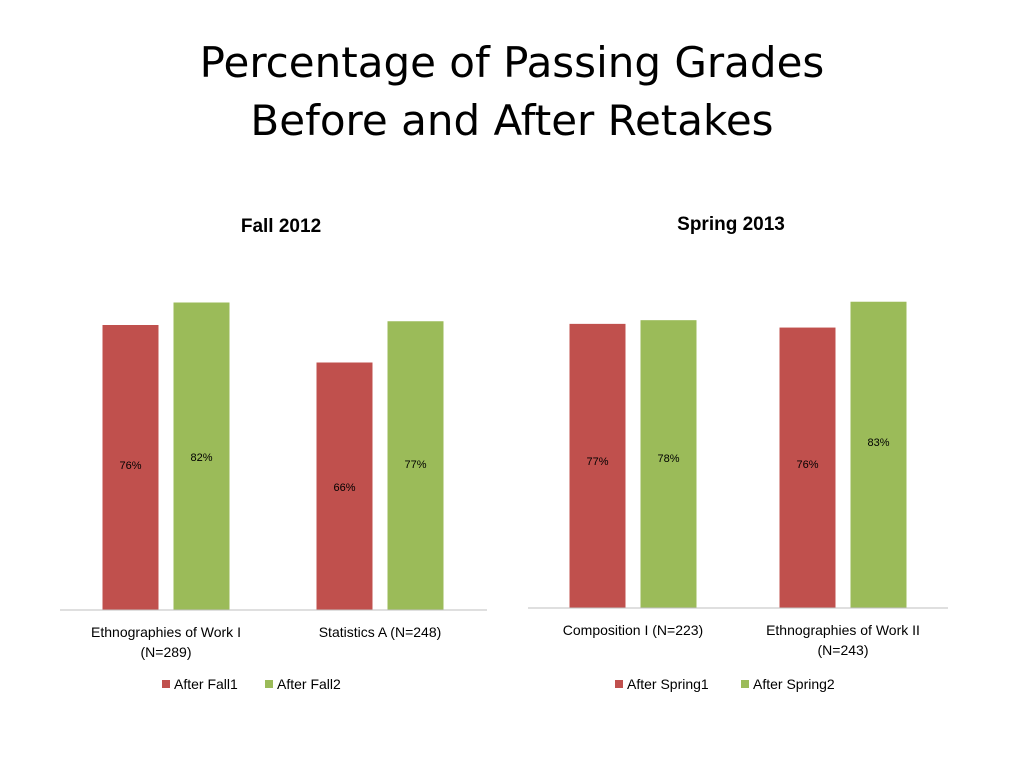 This screenshot has width=1024, height=768. I want to click on slide-title-line-2: Before and After Retakes, so click(512, 120).